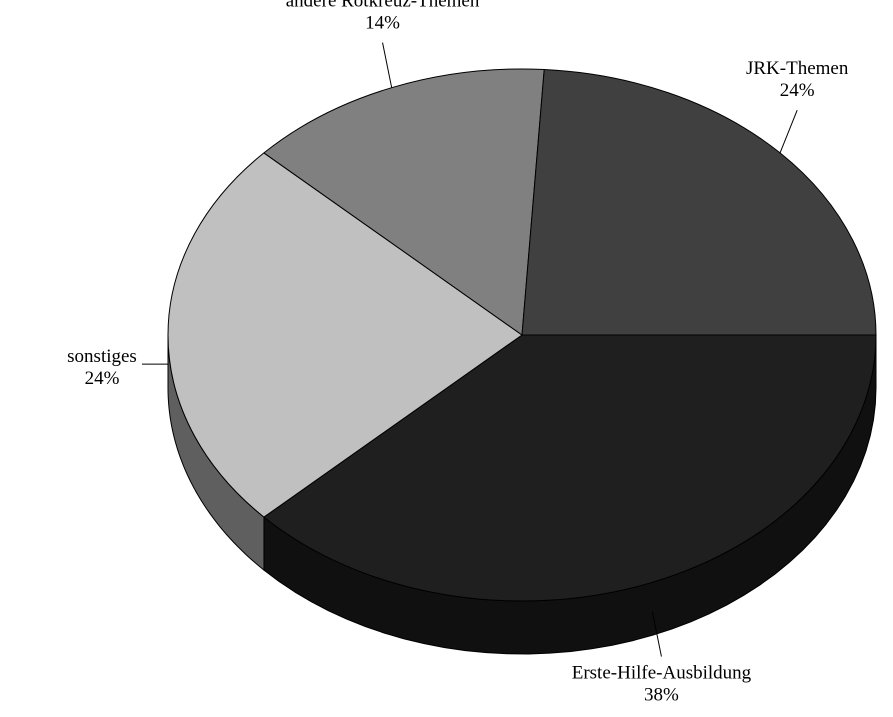  Describe the element at coordinates (382, 23) in the screenshot. I see `slice-value-label: 14%` at that location.